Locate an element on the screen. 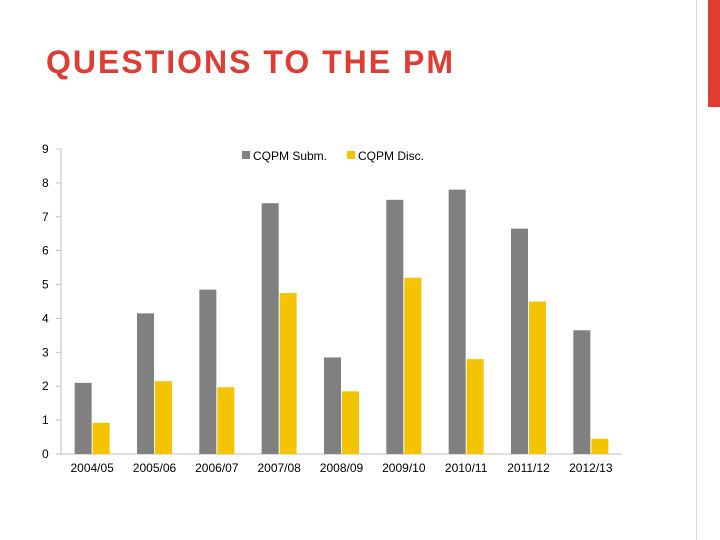  x-tick-label: 2012/13 is located at coordinates (591, 468).